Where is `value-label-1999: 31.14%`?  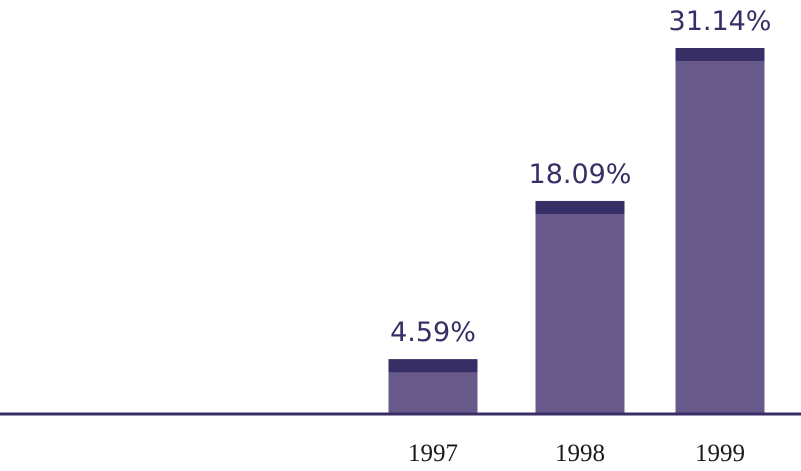 value-label-1999: 31.14% is located at coordinates (720, 21).